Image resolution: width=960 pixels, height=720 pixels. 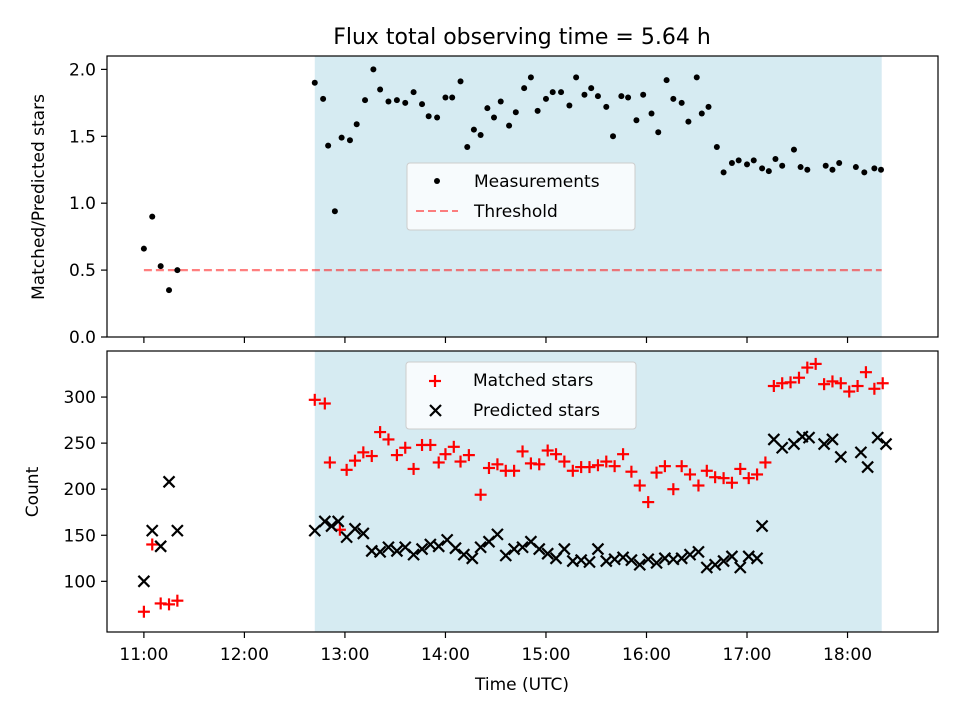 What do you see at coordinates (747, 655) in the screenshot?
I see `x-tick-label: 17:00` at bounding box center [747, 655].